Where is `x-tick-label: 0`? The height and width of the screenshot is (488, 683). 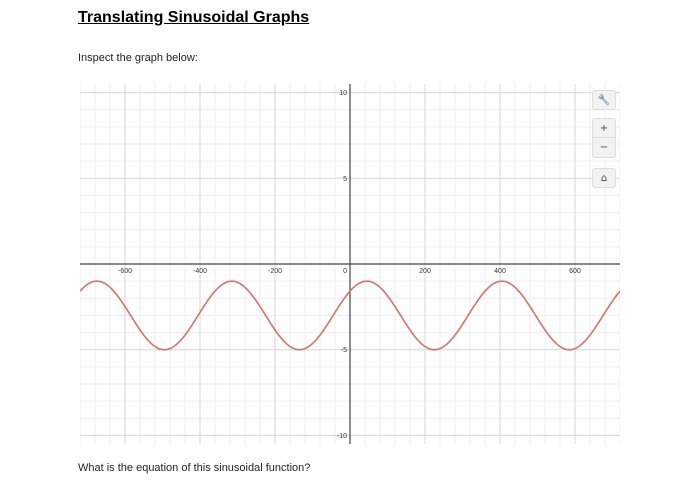 x-tick-label: 0 is located at coordinates (345, 271).